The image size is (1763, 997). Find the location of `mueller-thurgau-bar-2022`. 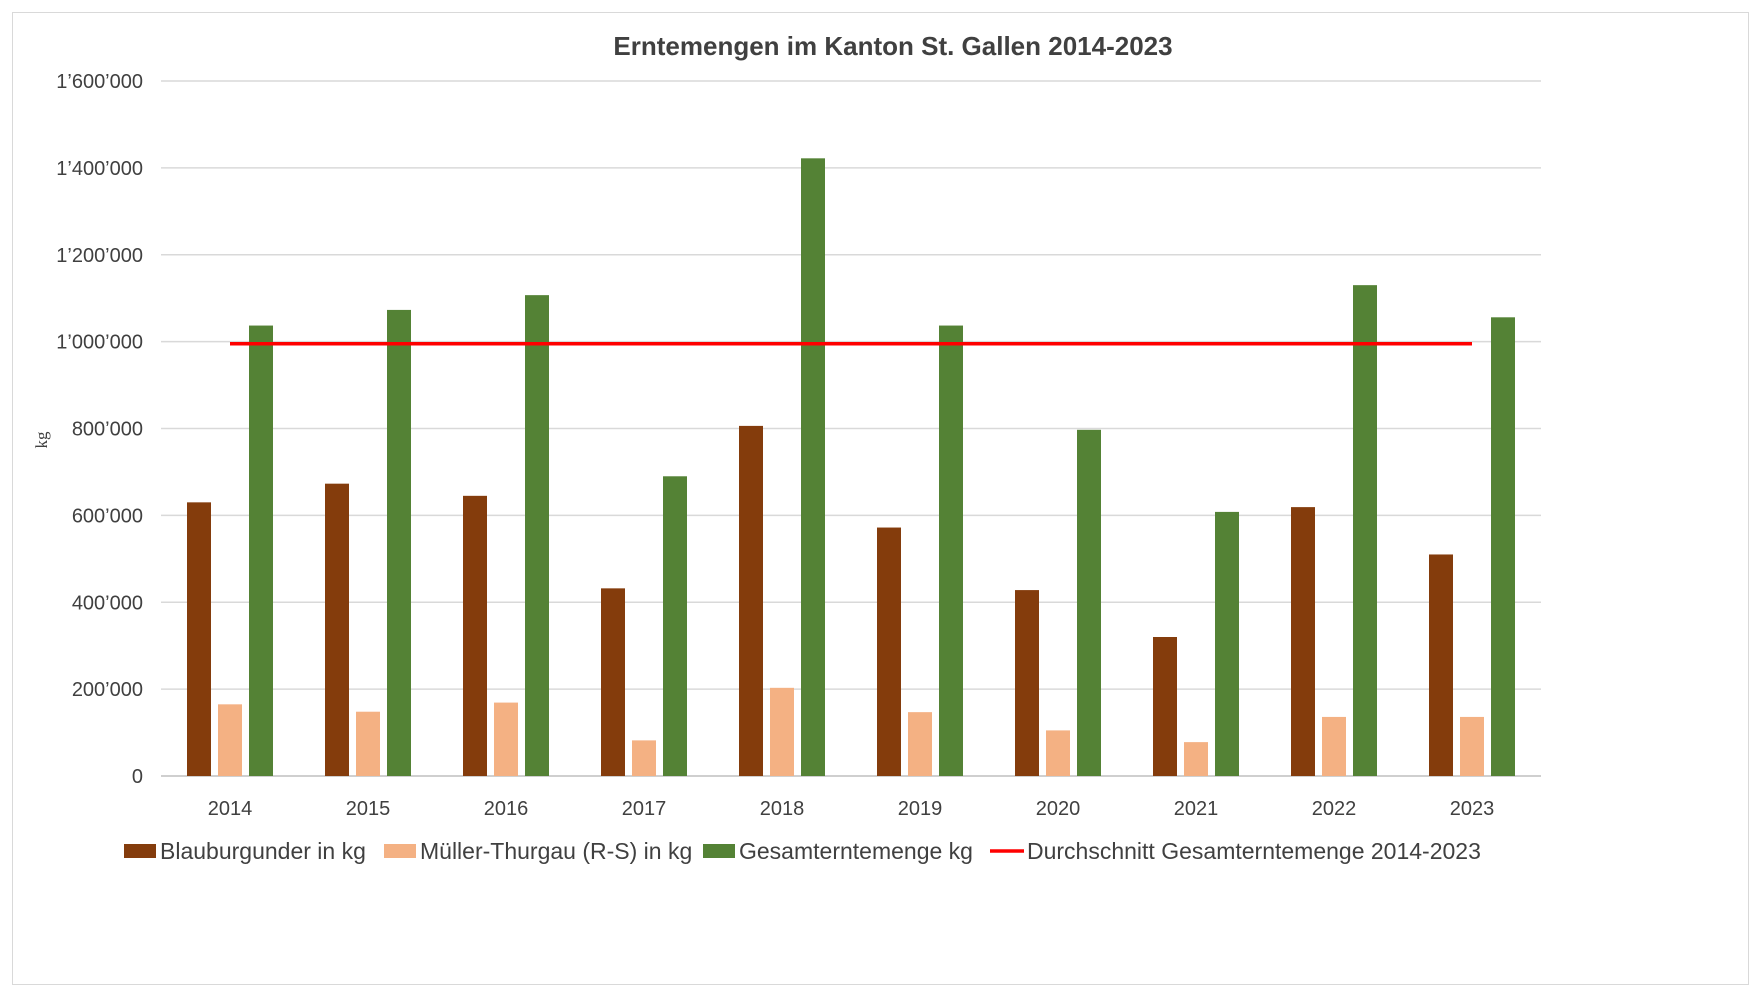

mueller-thurgau-bar-2022 is located at coordinates (1334, 746).